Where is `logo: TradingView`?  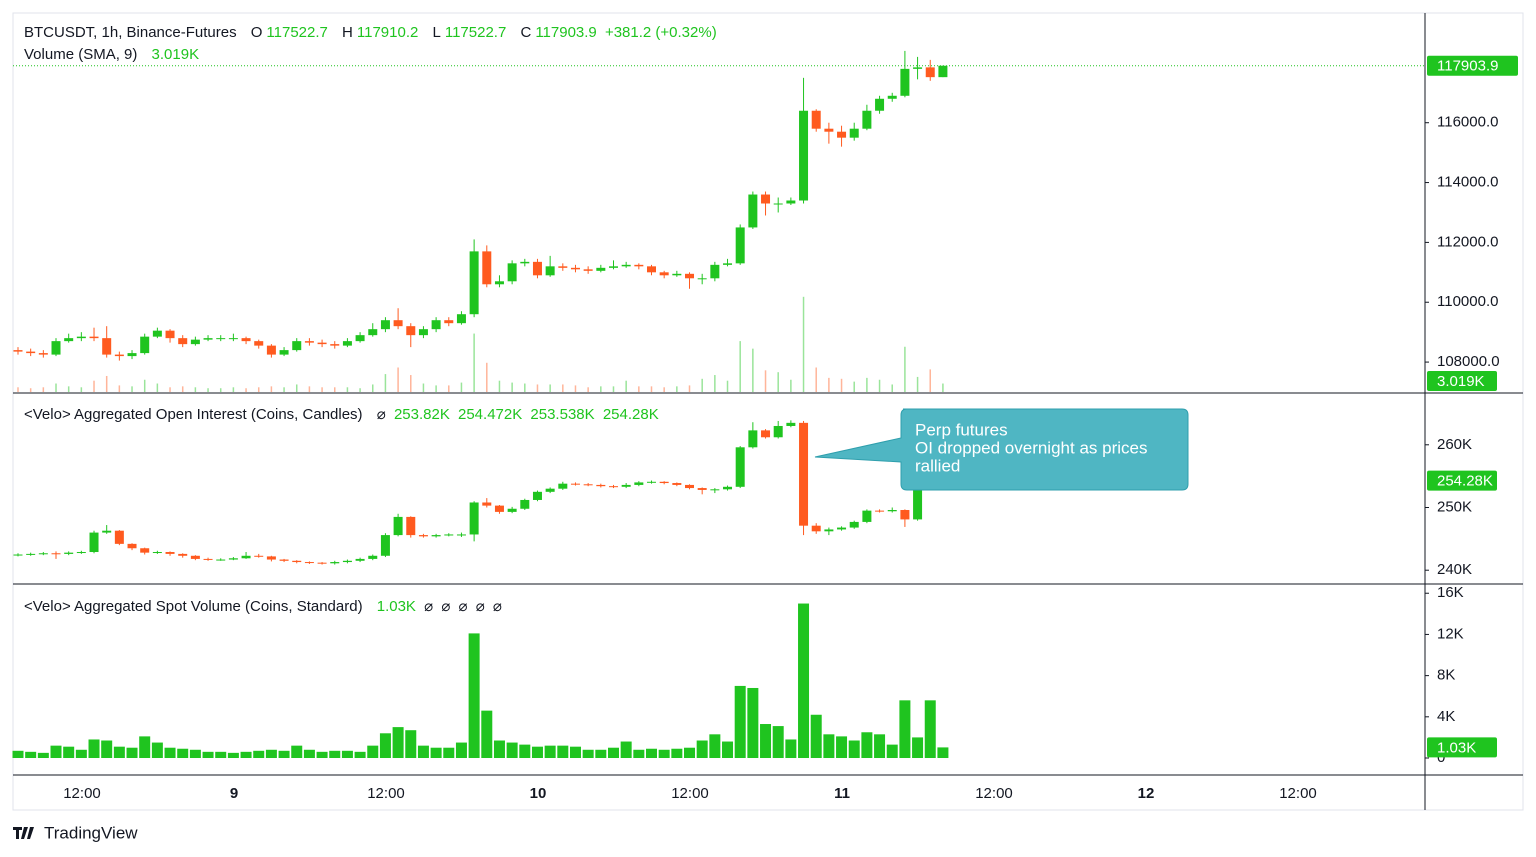
logo: TradingView is located at coordinates (75, 832).